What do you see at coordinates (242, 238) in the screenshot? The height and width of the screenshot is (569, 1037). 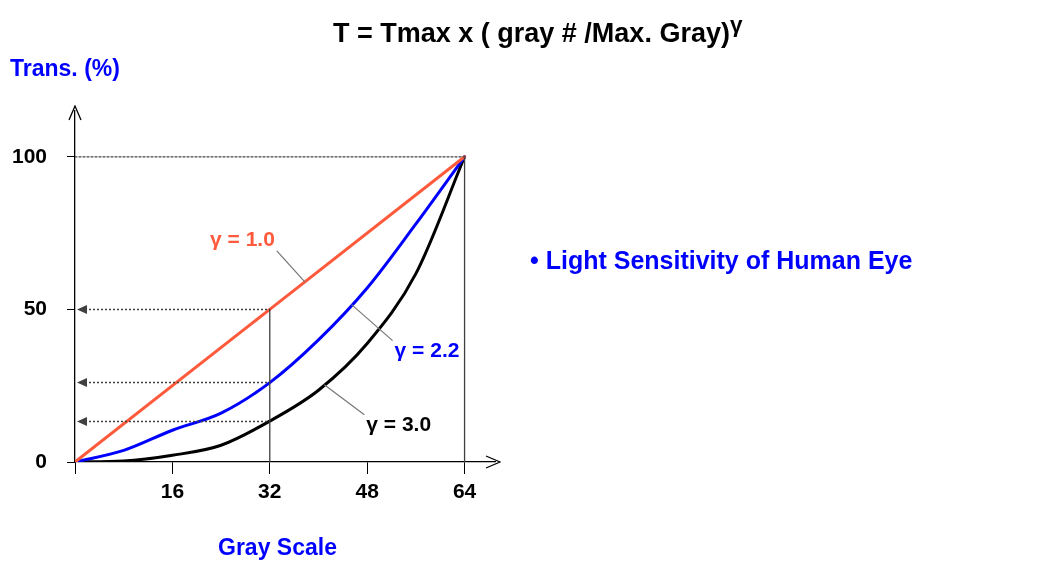 I see `text: γ = 1.0` at bounding box center [242, 238].